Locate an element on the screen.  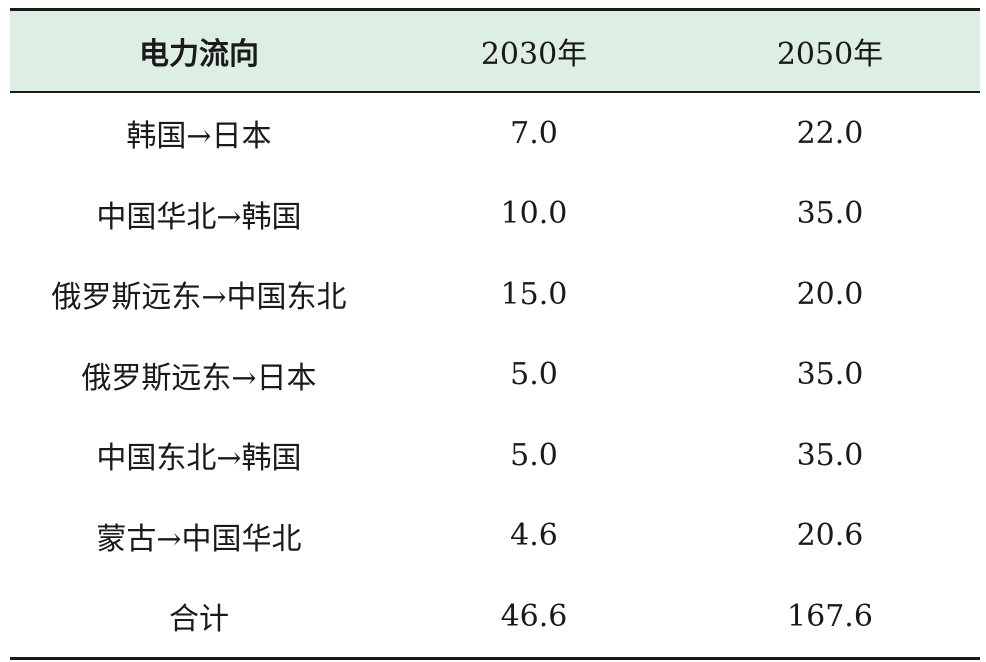
cell-flow-direction: 韩国→日本 is located at coordinates (199, 137).